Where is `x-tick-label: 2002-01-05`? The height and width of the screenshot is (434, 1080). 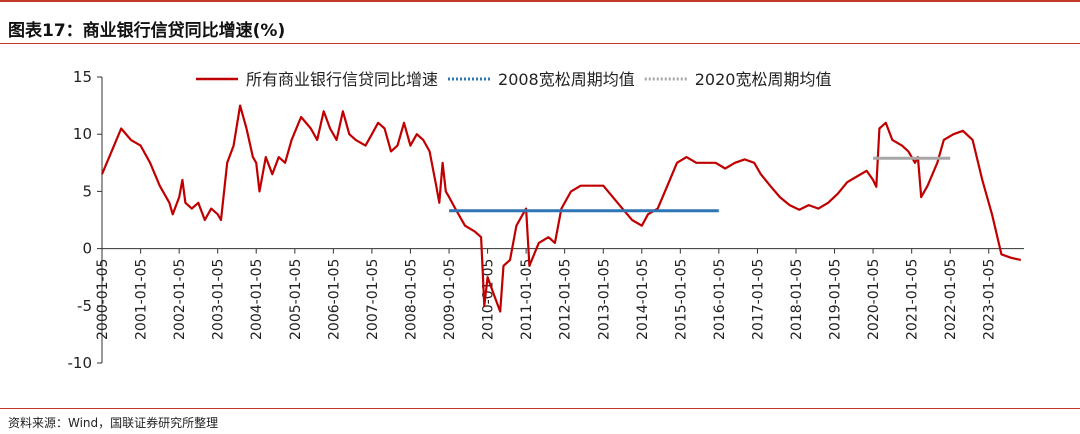
x-tick-label: 2002-01-05 is located at coordinates (180, 299).